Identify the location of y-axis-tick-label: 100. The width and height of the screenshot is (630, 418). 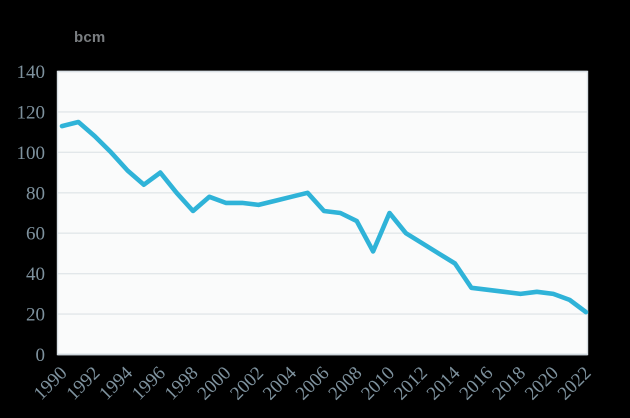
(31, 153).